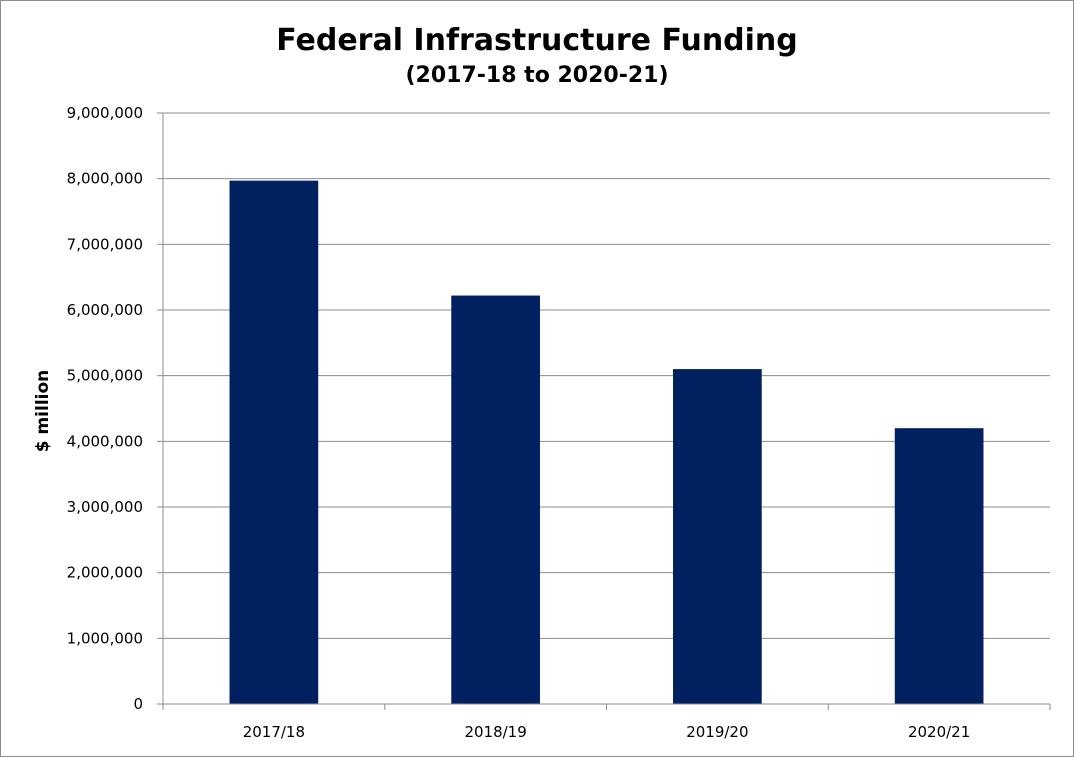 The width and height of the screenshot is (1074, 757). I want to click on y-tick-label: 0, so click(138, 704).